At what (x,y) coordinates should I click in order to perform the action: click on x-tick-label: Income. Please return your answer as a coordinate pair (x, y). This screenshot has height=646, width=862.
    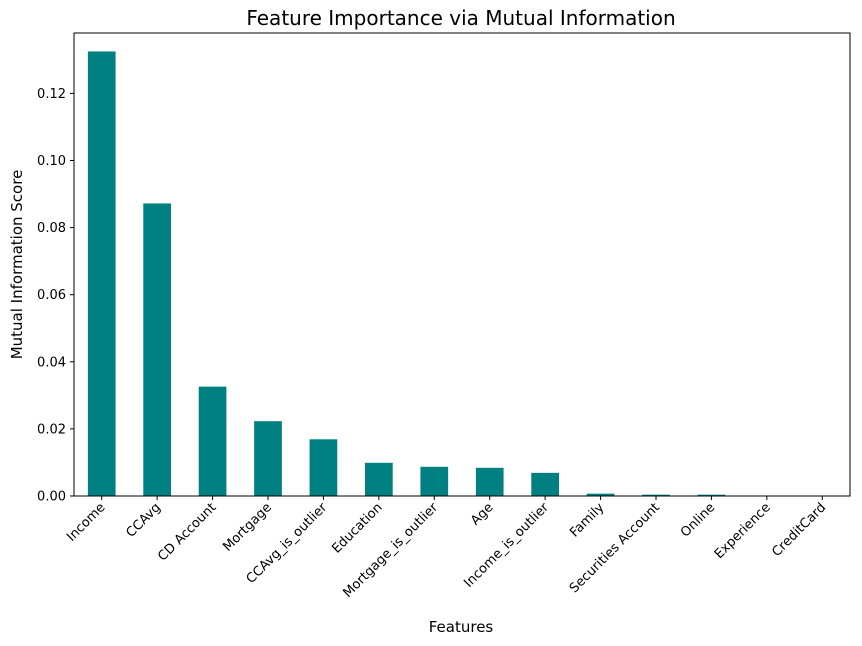
    Looking at the image, I should click on (86, 522).